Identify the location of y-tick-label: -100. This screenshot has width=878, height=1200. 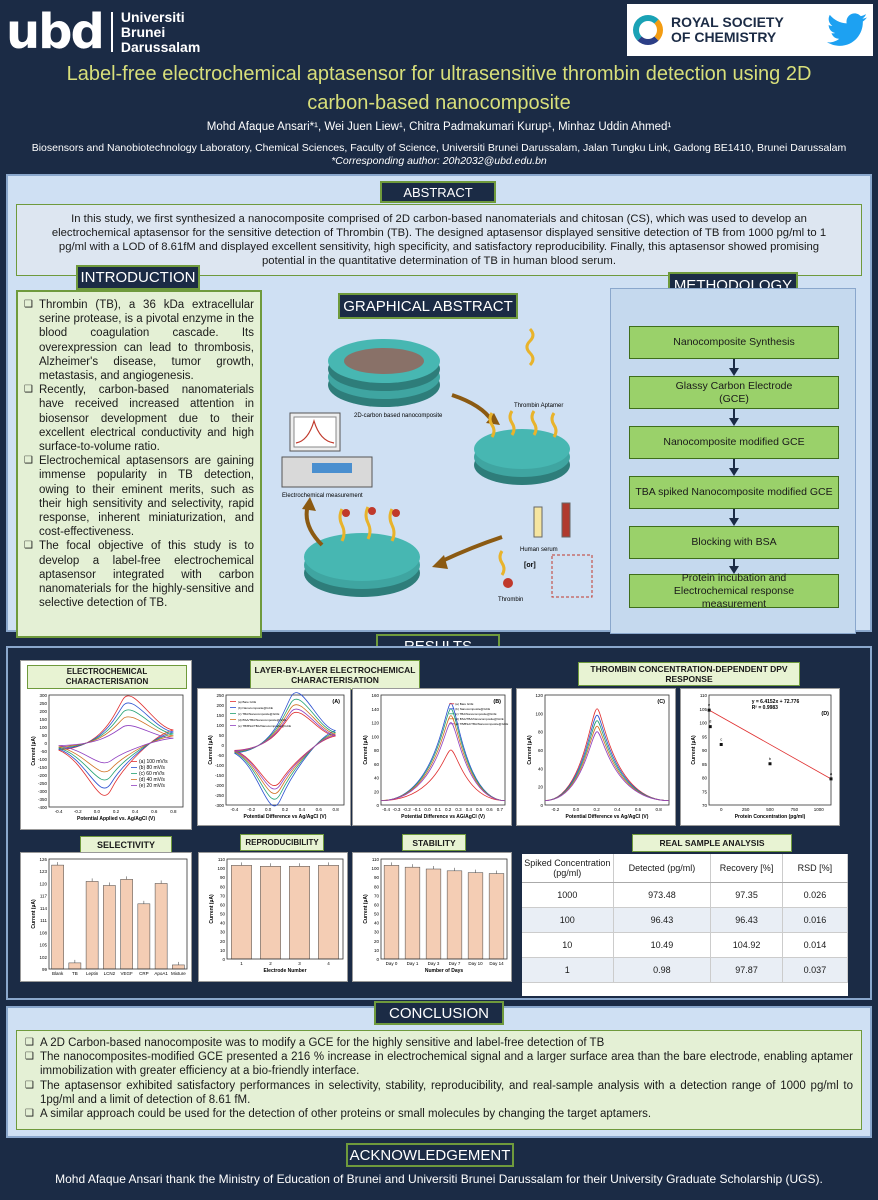
(220, 765).